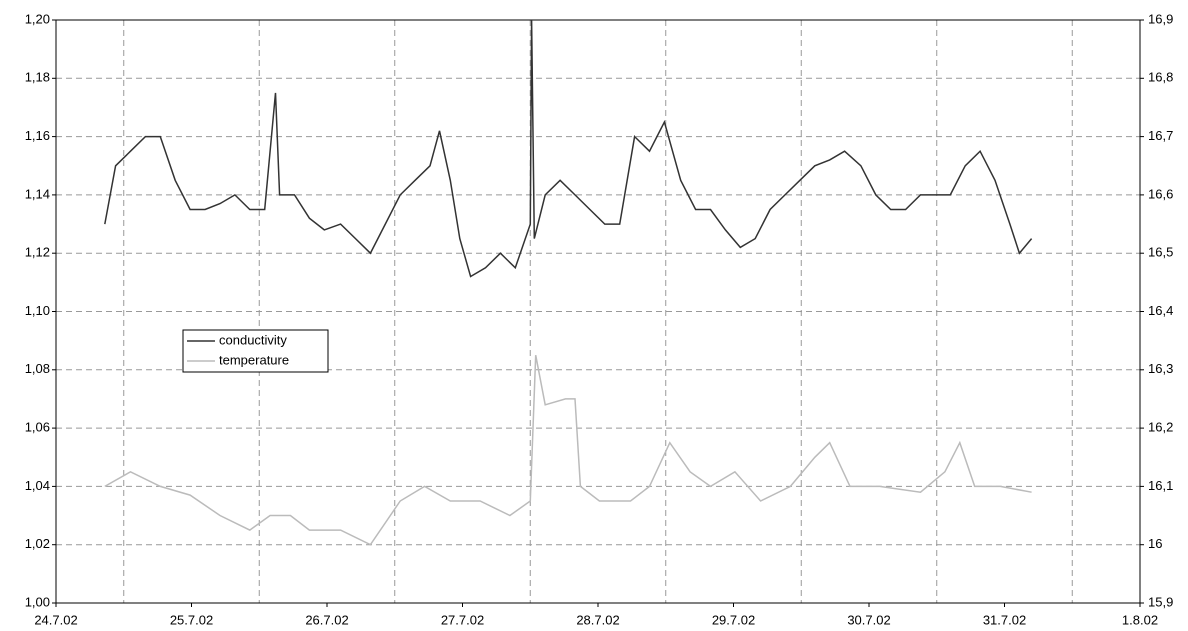  I want to click on y2-tick-label: 16,1, so click(1160, 485).